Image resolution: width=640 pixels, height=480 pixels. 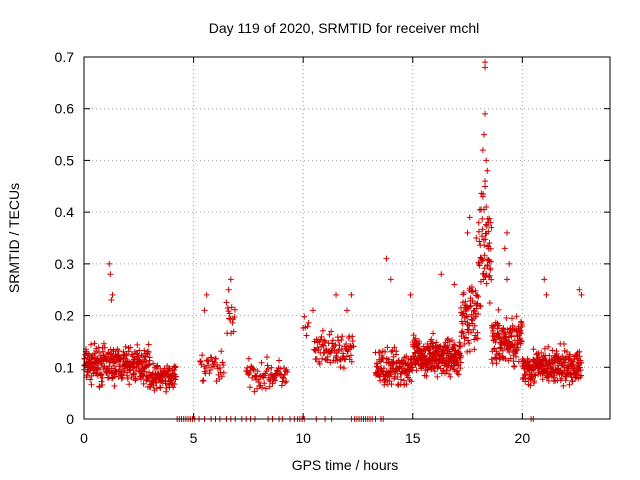 I want to click on x-tick-label: 15, so click(x=413, y=438).